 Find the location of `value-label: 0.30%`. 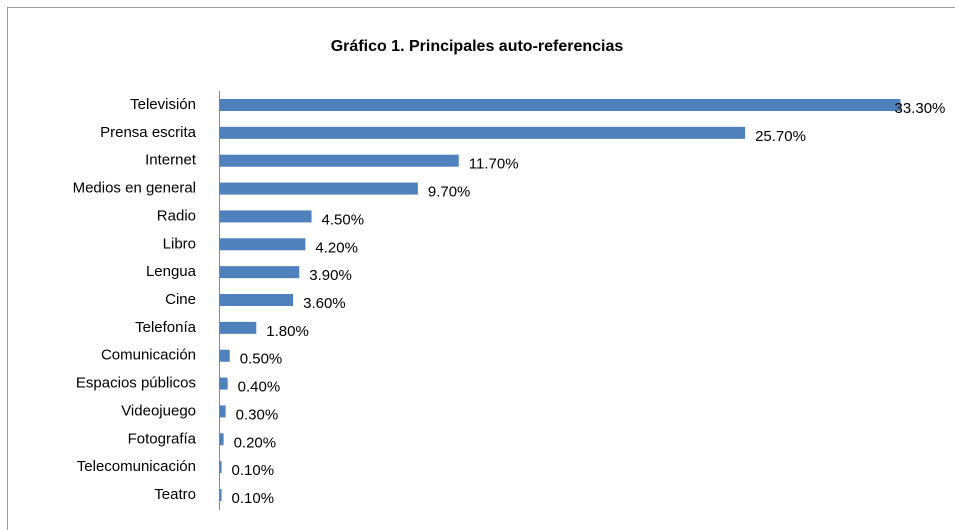

value-label: 0.30% is located at coordinates (257, 414).